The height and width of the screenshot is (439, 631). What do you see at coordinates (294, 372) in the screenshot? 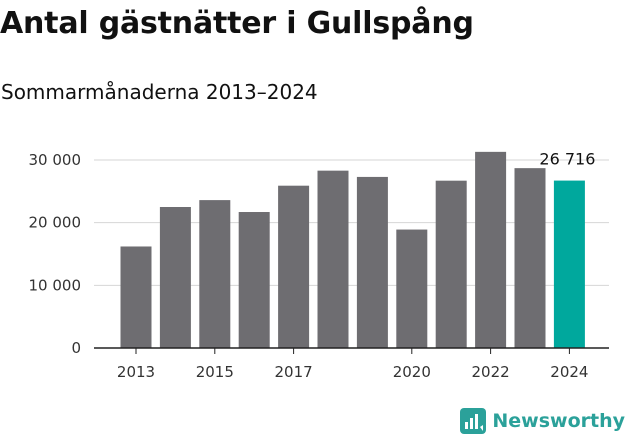
I see `x-tick-label: 2017` at bounding box center [294, 372].